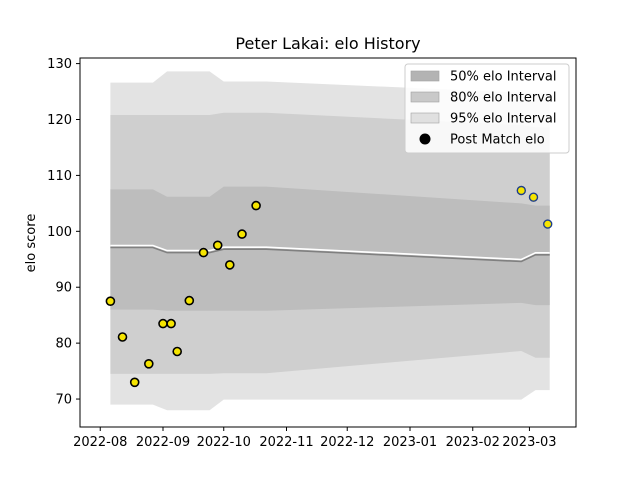 Image resolution: width=640 pixels, height=480 pixels. I want to click on x-tick-label: 2022-12, so click(347, 442).